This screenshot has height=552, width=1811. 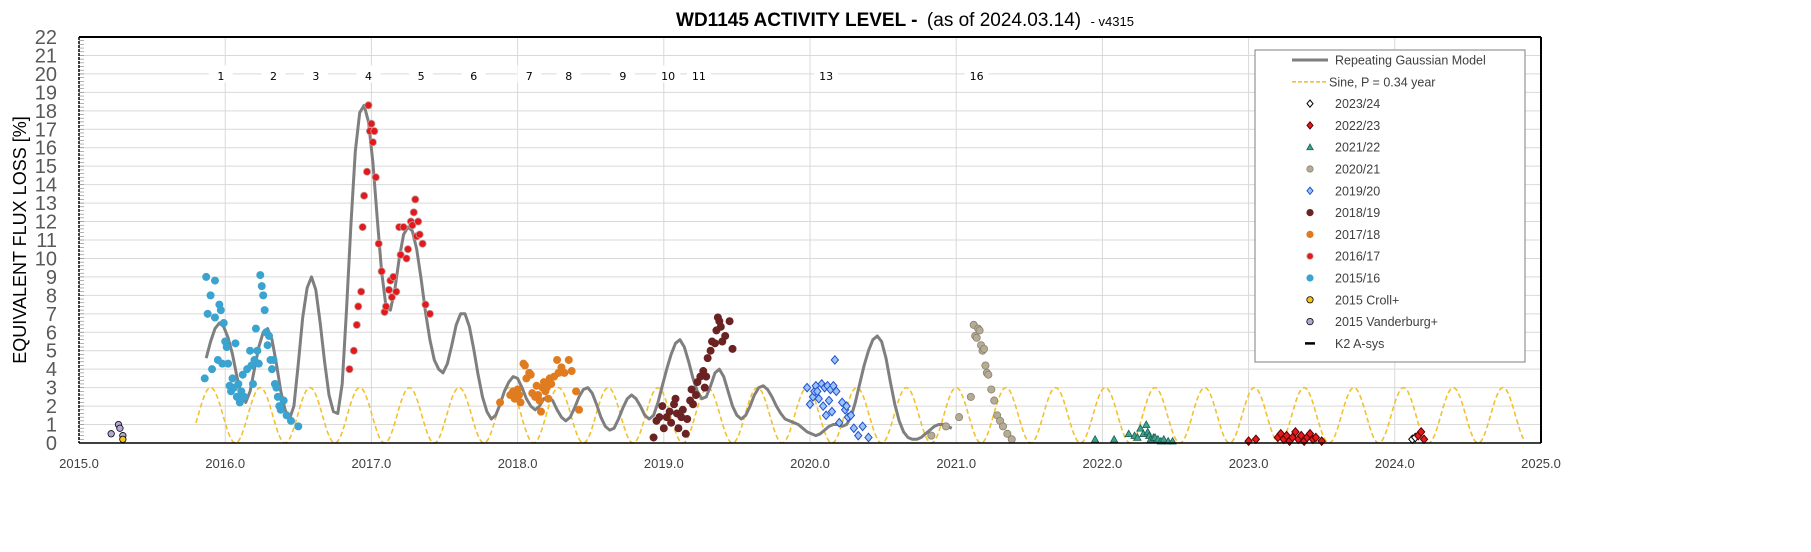 I want to click on y-tick-label: 21, so click(x=46, y=56).